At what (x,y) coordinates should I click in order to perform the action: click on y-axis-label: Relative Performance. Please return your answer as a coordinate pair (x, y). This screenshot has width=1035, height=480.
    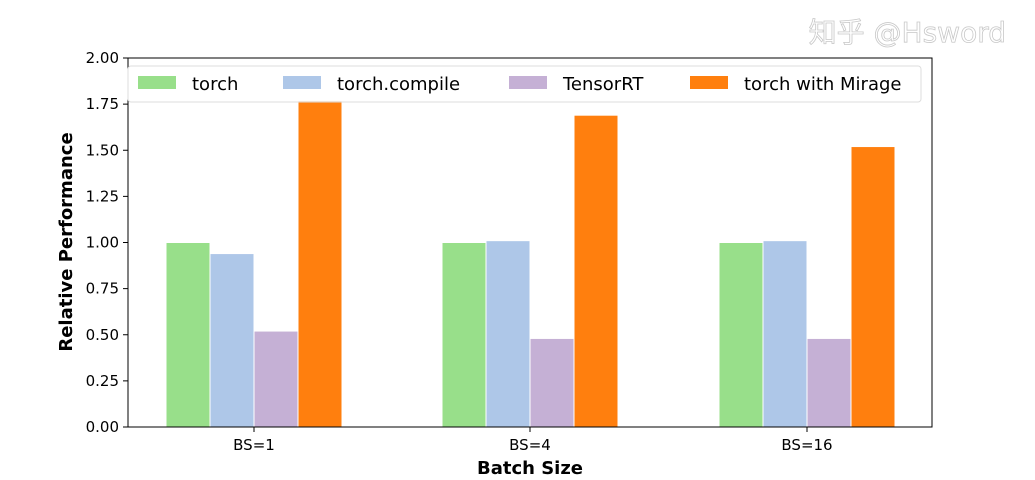
    Looking at the image, I should click on (66, 241).